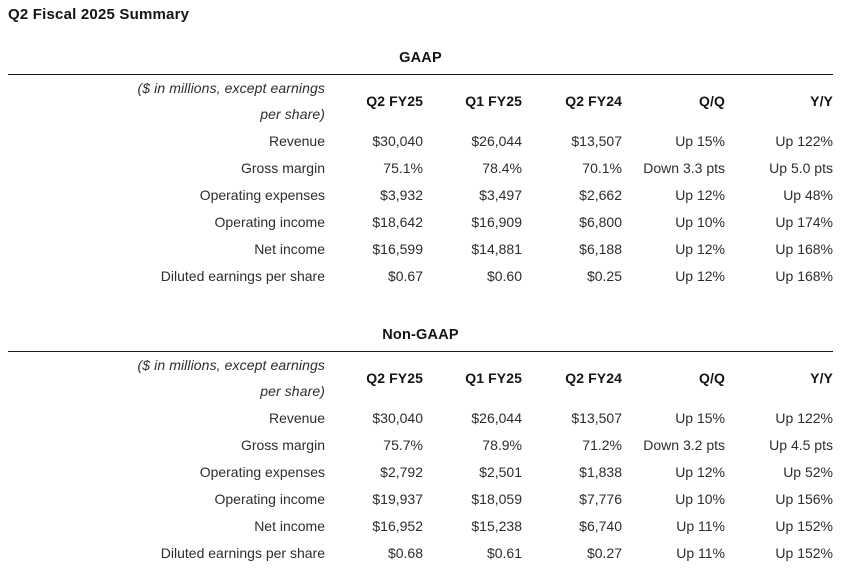 This screenshot has height=574, width=850. Describe the element at coordinates (496, 498) in the screenshot. I see `cell-value: $18,059` at that location.